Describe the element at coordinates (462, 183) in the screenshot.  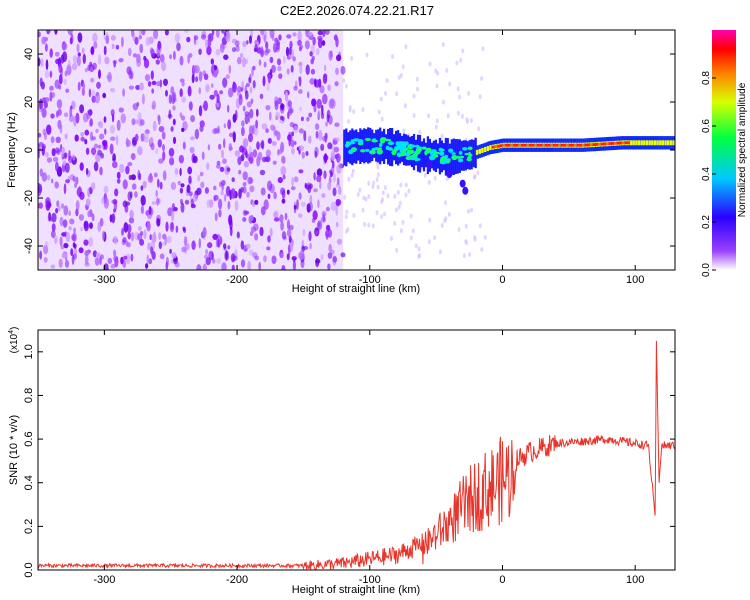
I see `ridge-tail` at that location.